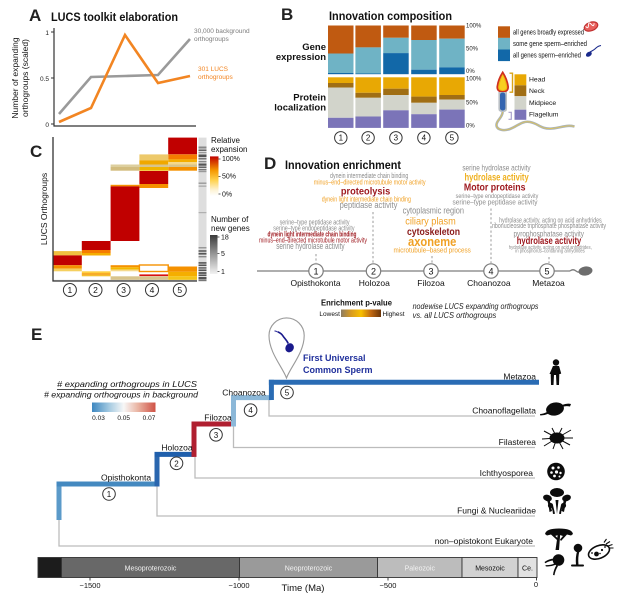 The image size is (623, 600). Describe the element at coordinates (334, 358) in the screenshot. I see `svg-text: First Universal` at that location.